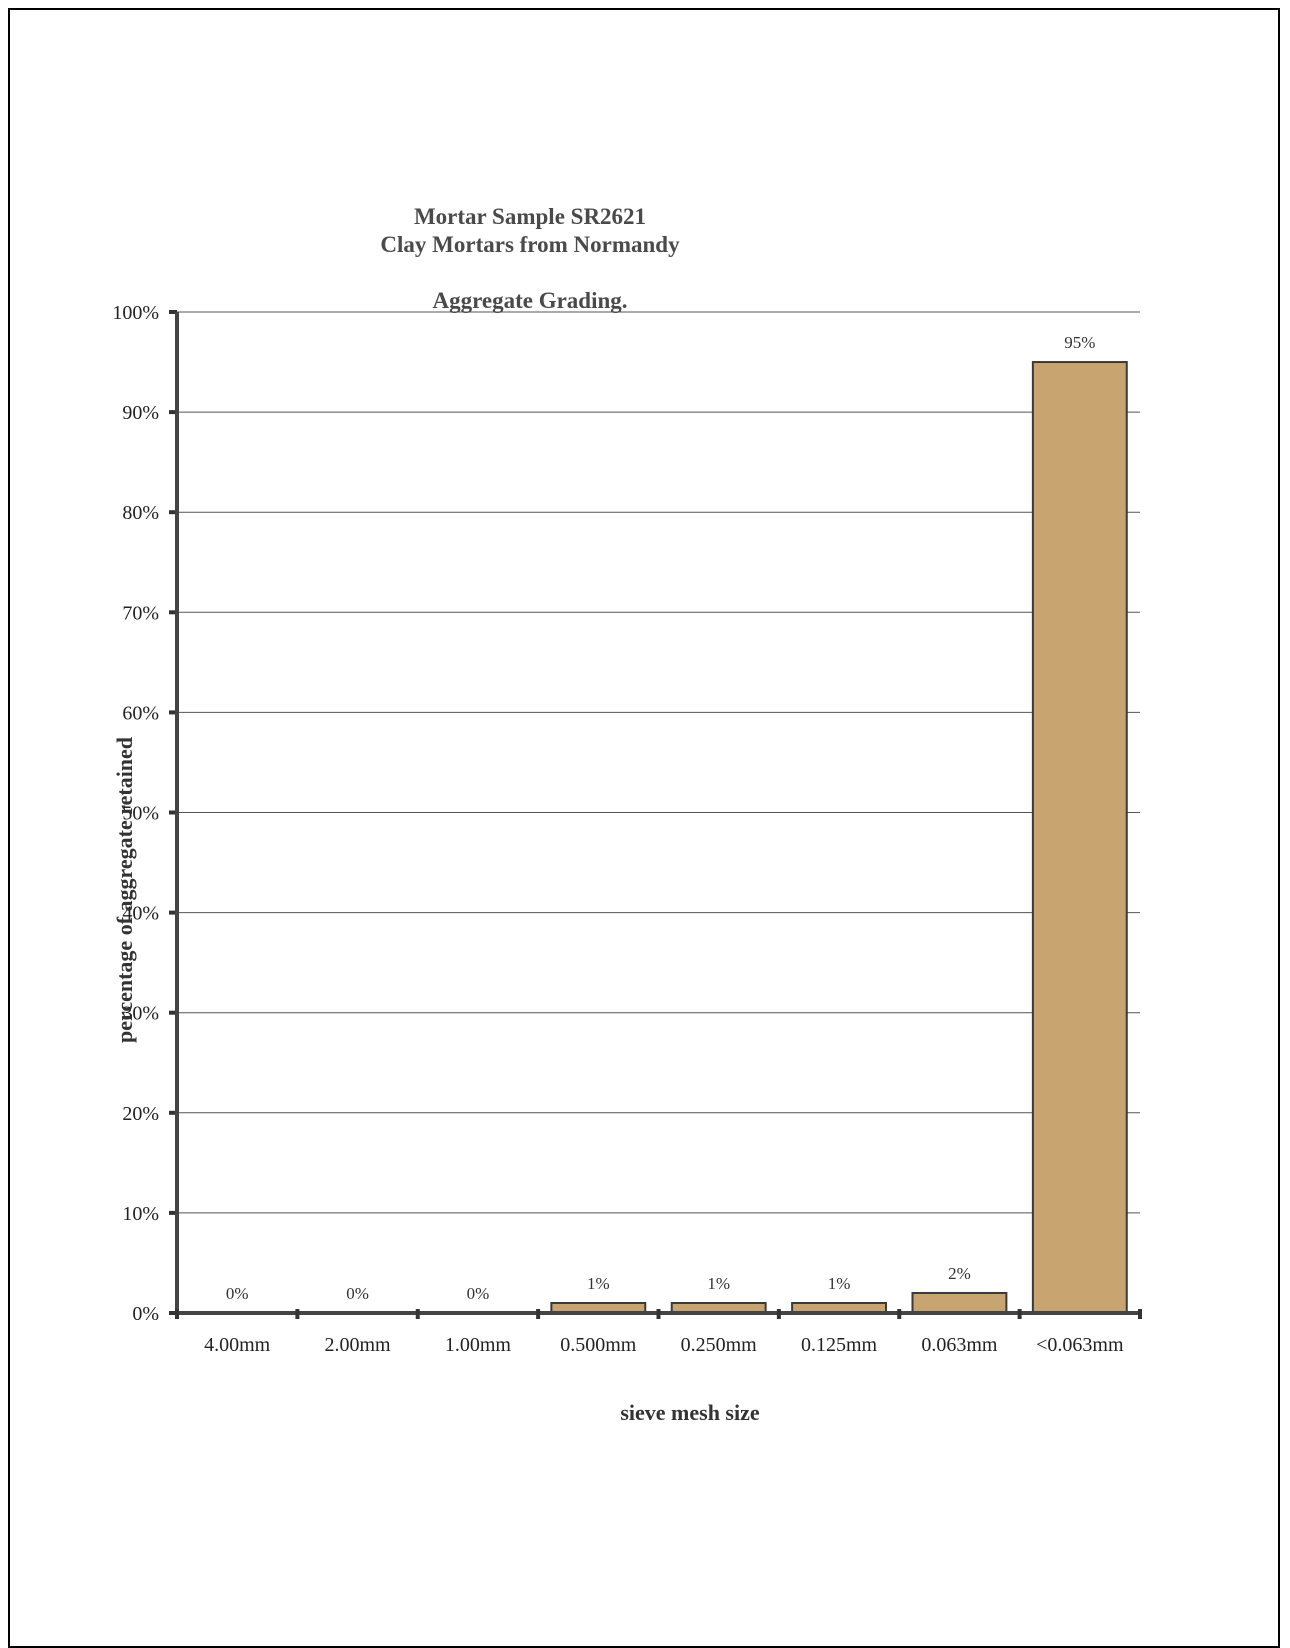  Describe the element at coordinates (598, 1345) in the screenshot. I see `x-tick-label: 0.500mm` at that location.